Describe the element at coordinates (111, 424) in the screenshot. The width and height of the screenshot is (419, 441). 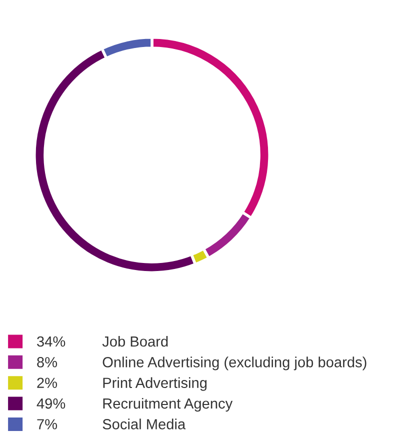
I see `legend-label: 7% Social Media` at that location.